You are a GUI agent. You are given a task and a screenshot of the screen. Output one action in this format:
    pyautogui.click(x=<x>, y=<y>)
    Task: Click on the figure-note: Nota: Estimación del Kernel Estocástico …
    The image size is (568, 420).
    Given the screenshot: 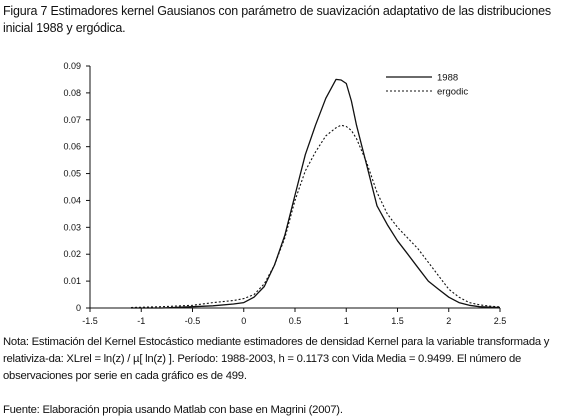 What is the action you would take?
    pyautogui.click(x=276, y=359)
    